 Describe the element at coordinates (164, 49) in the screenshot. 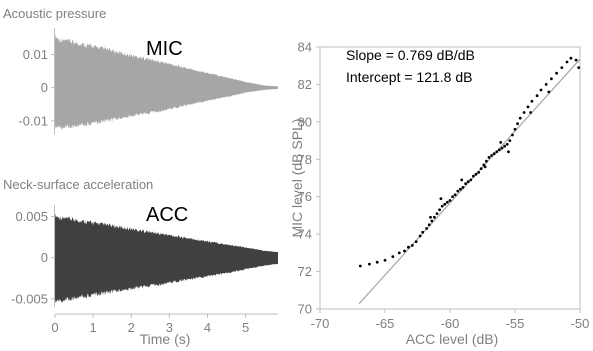

I see `mic-label: MIC` at that location.